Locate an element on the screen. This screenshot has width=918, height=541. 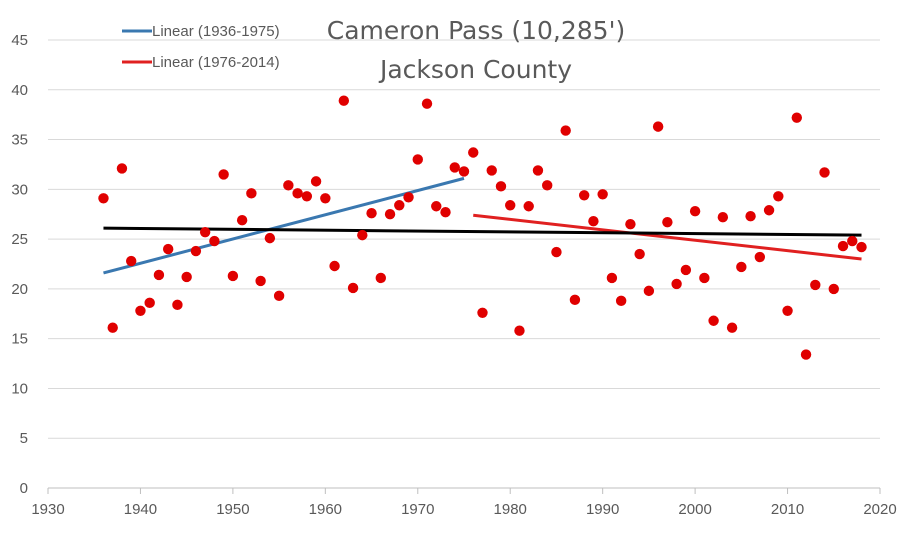
y-tick-label: 5 is located at coordinates (24, 438).